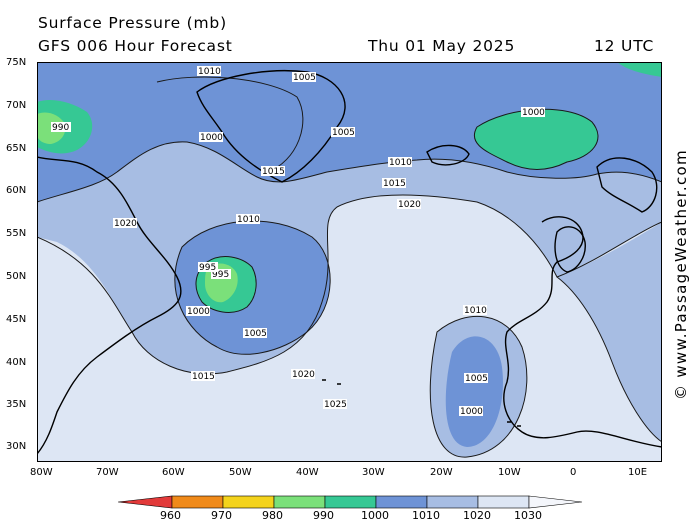 The width and height of the screenshot is (700, 525). Describe the element at coordinates (323, 515) in the screenshot. I see `legend-label: 990` at that location.